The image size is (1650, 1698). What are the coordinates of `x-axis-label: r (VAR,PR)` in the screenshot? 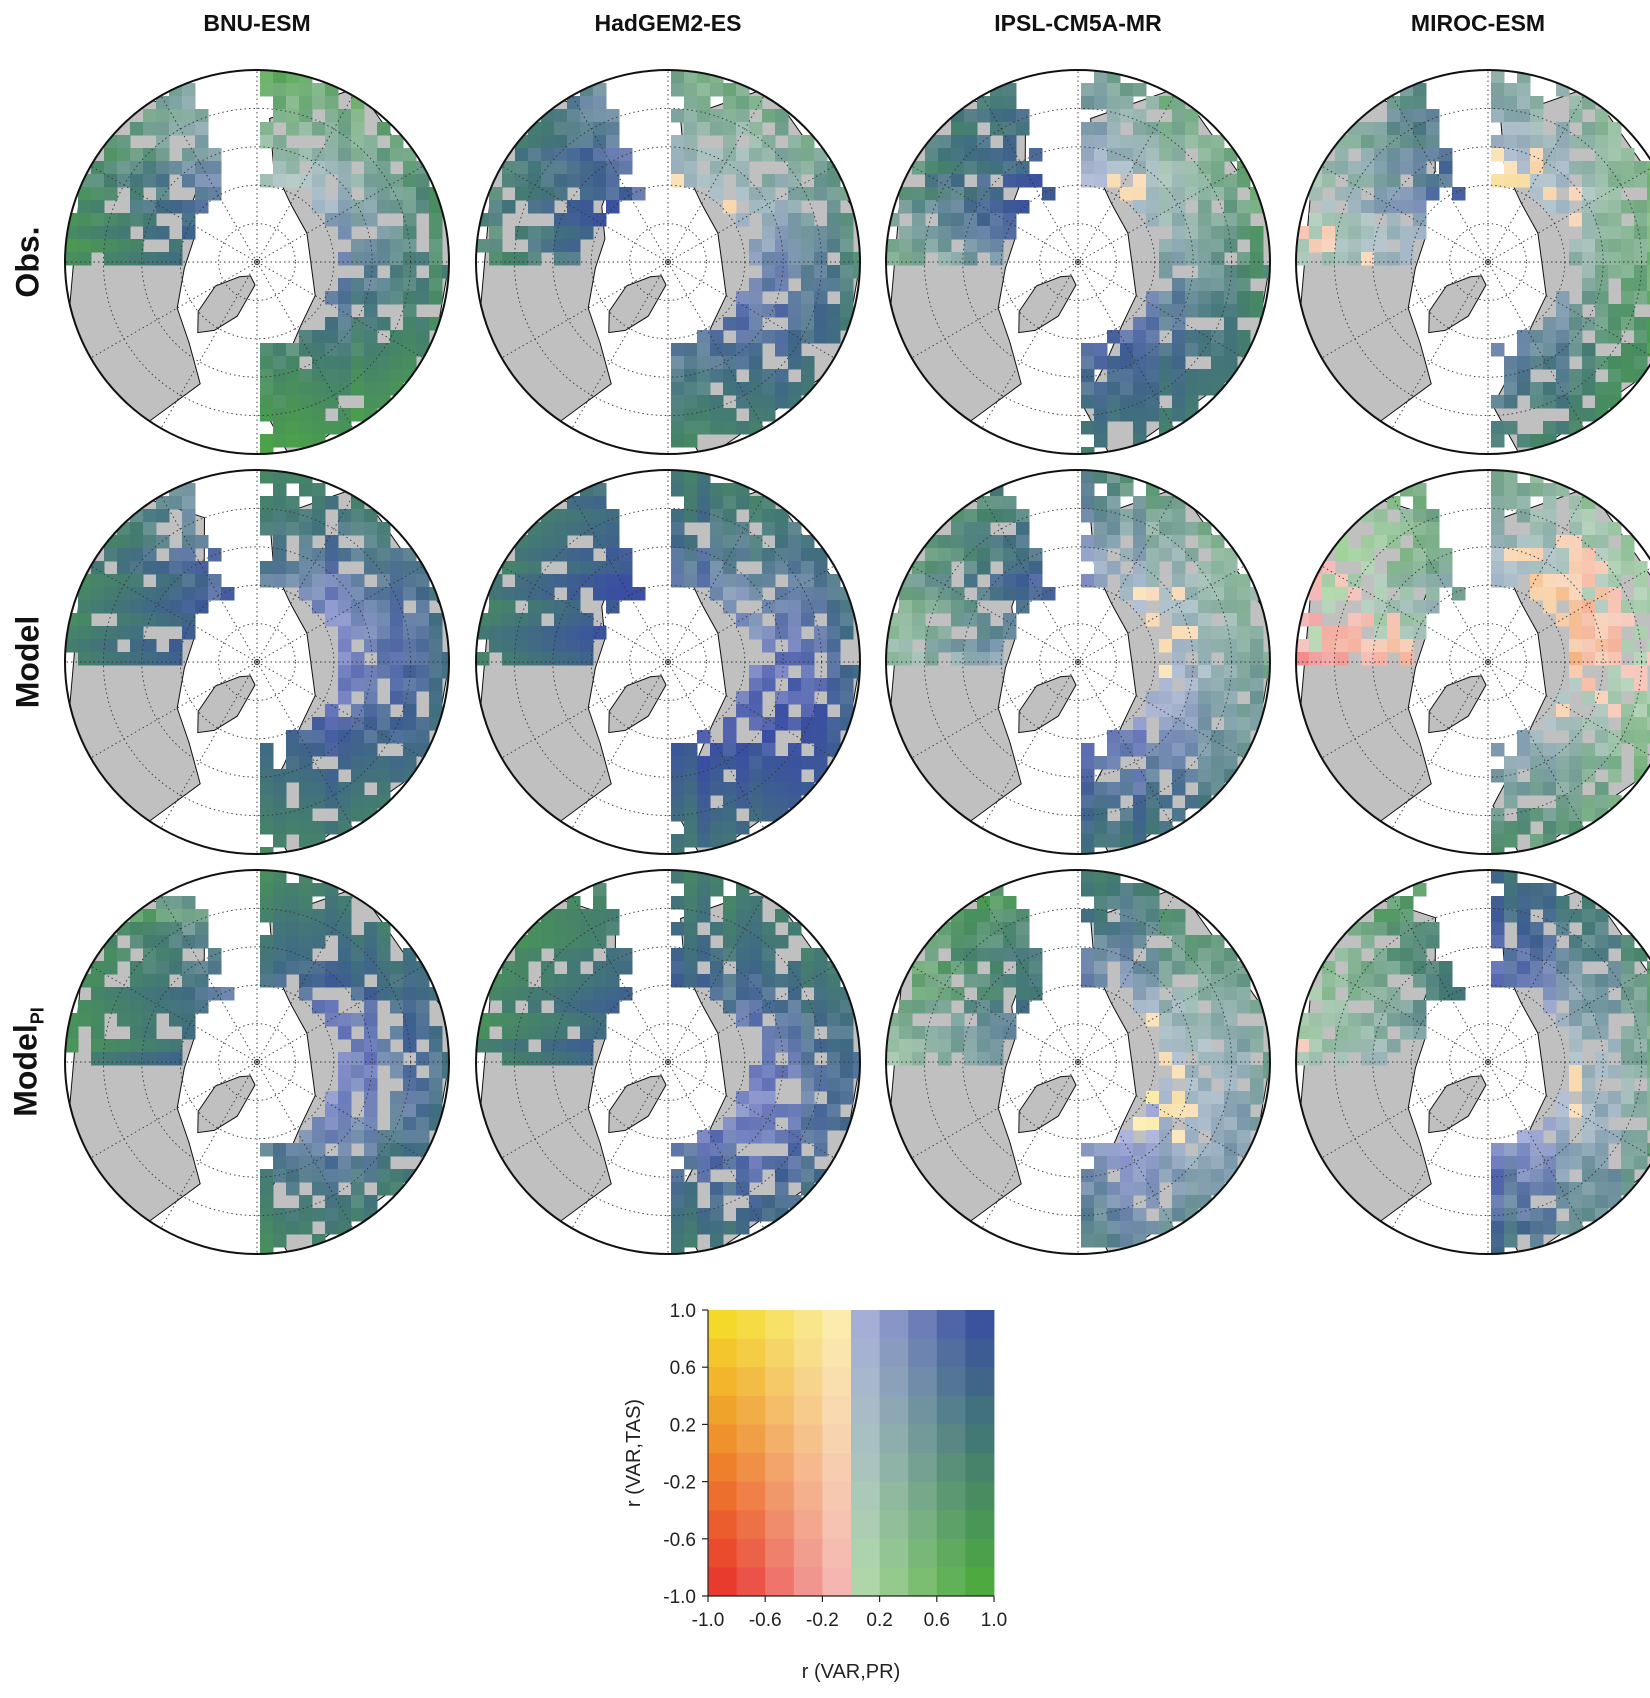 It's located at (851, 1672).